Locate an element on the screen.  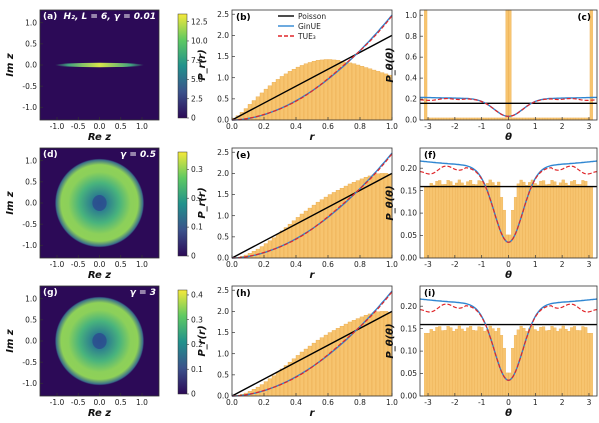
panel-annotation: H₂, L = 6, γ = 0.01 is located at coordinates (109, 17).